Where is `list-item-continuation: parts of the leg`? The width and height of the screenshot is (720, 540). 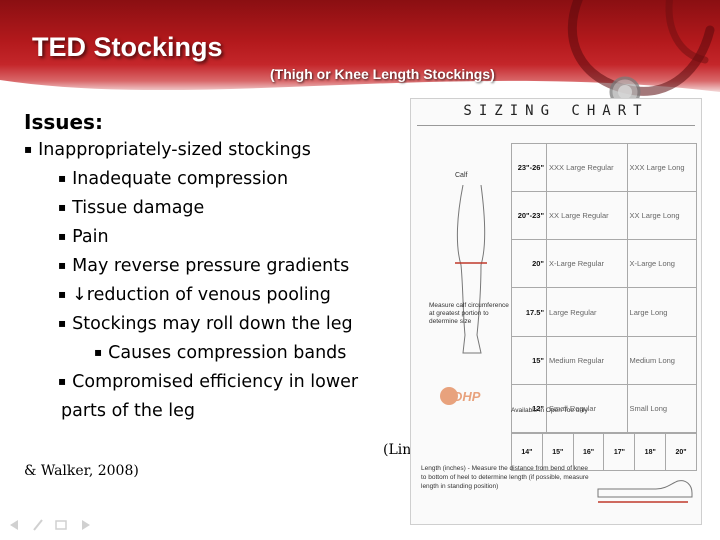 list-item-continuation: parts of the leg is located at coordinates (128, 411).